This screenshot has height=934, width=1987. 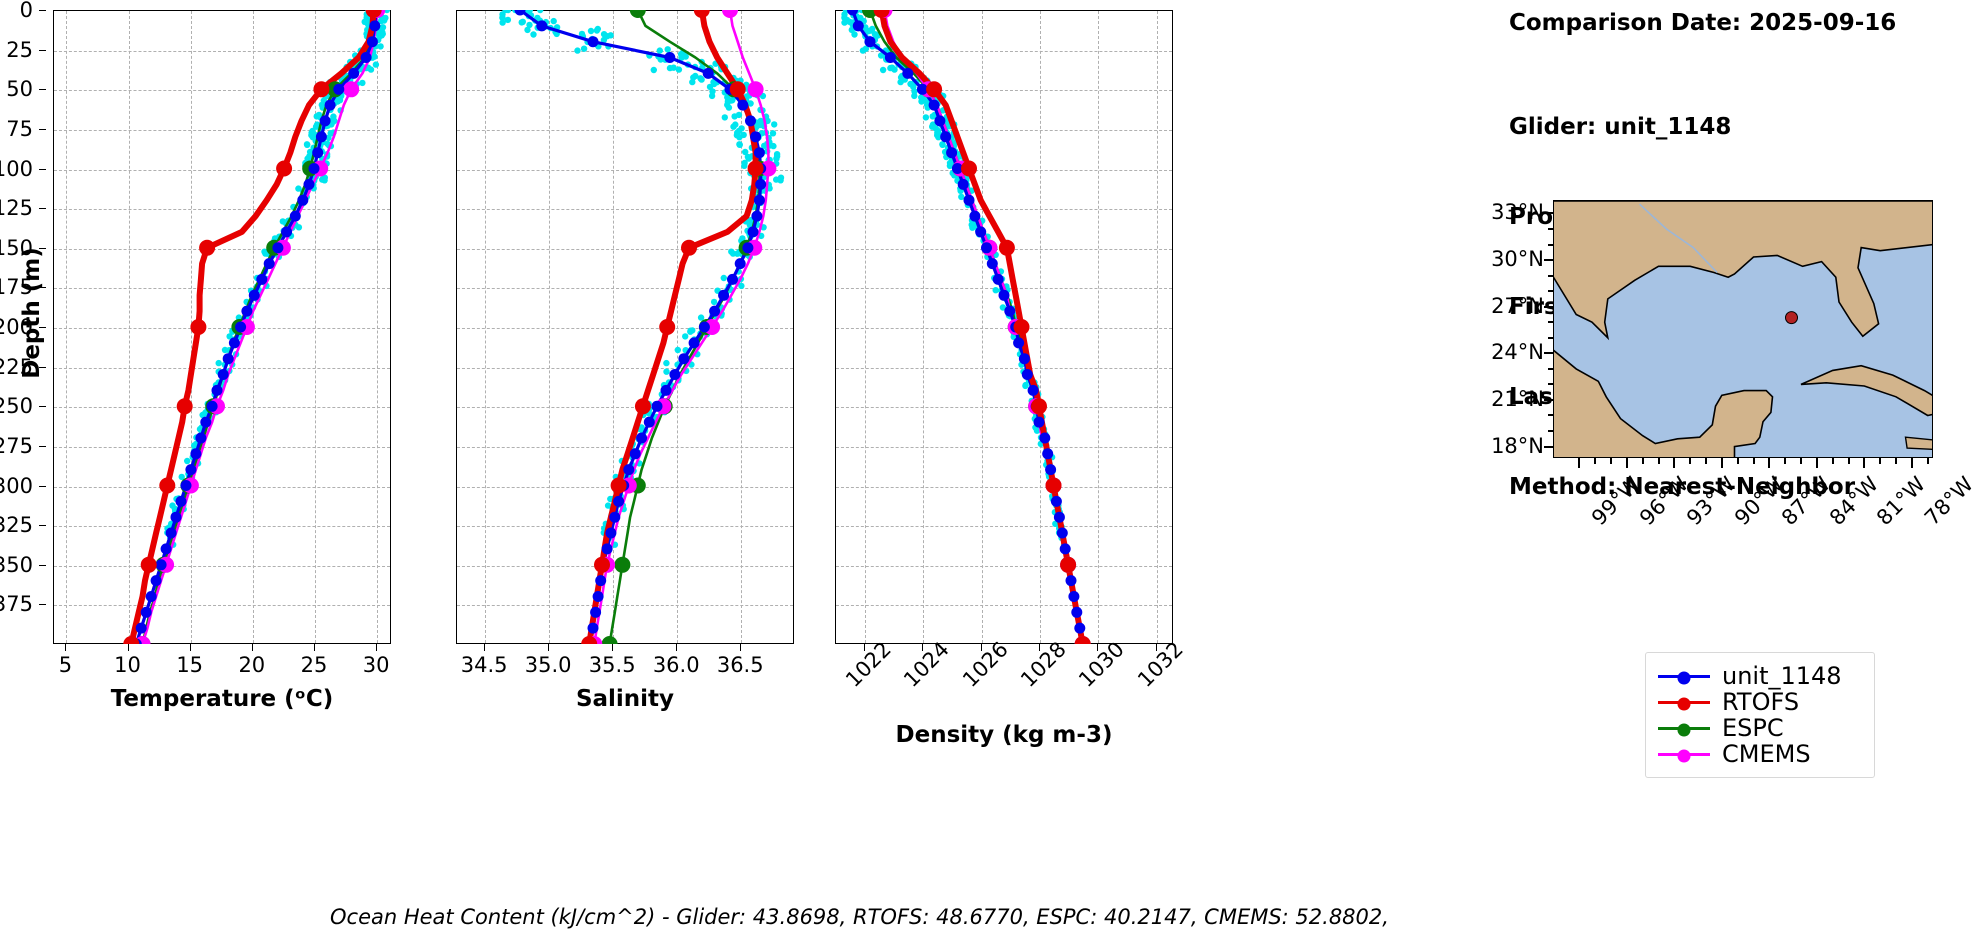 What do you see at coordinates (1864, 463) in the screenshot?
I see `map-lon-tick` at bounding box center [1864, 463].